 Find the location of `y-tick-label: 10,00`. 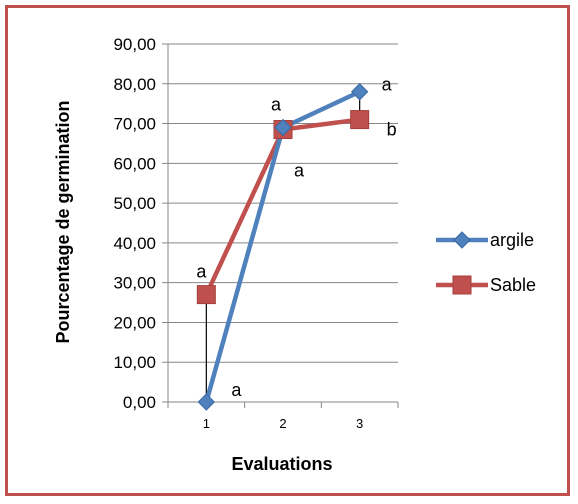

y-tick-label: 10,00 is located at coordinates (134, 362).